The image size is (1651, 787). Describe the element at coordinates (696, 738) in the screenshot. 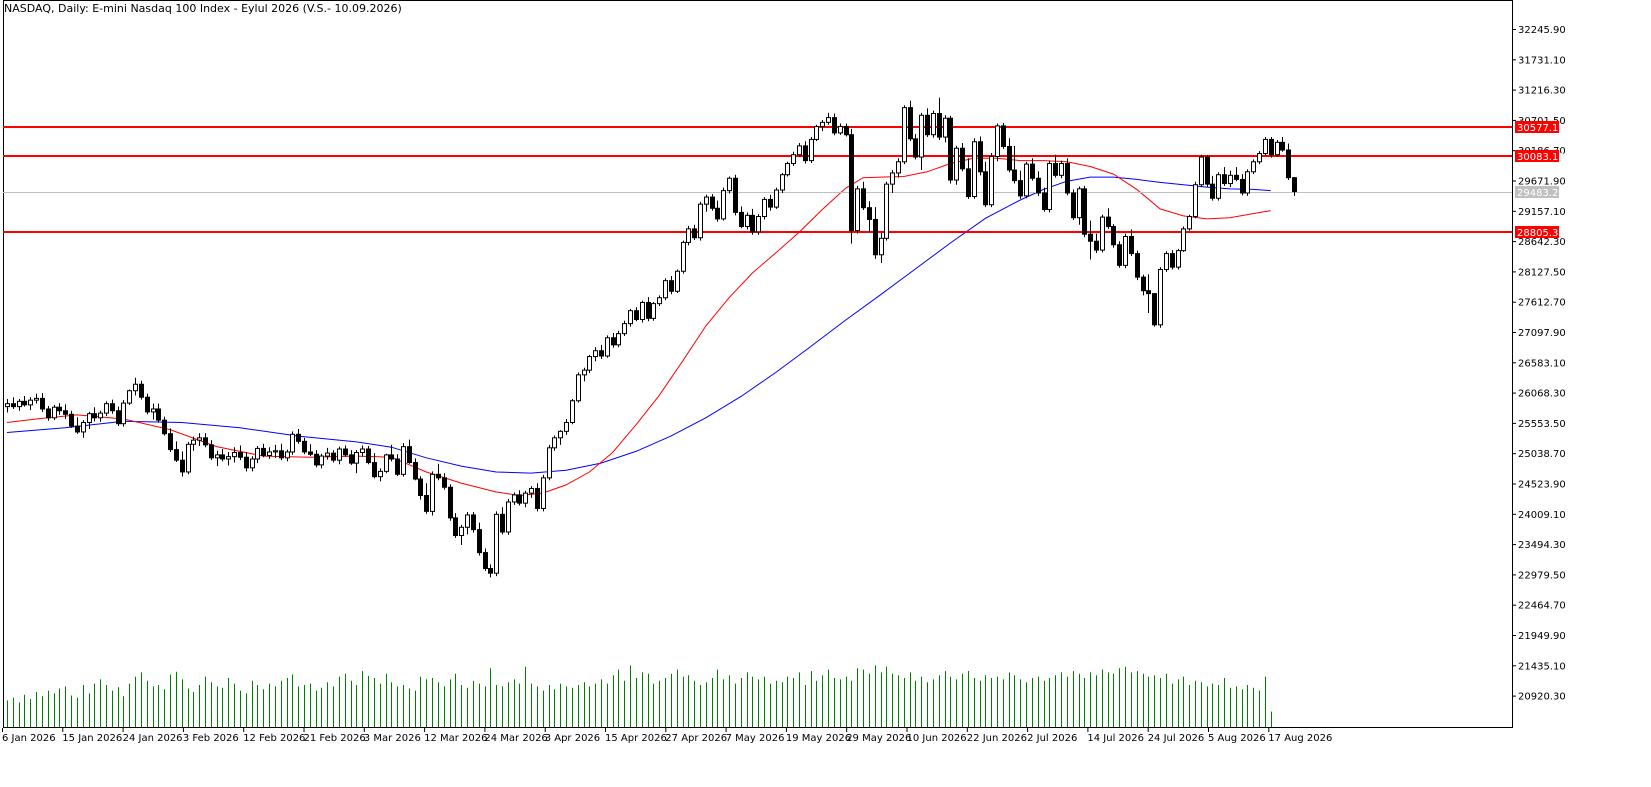

I see `time-tick-label: 27 Apr 2026` at that location.